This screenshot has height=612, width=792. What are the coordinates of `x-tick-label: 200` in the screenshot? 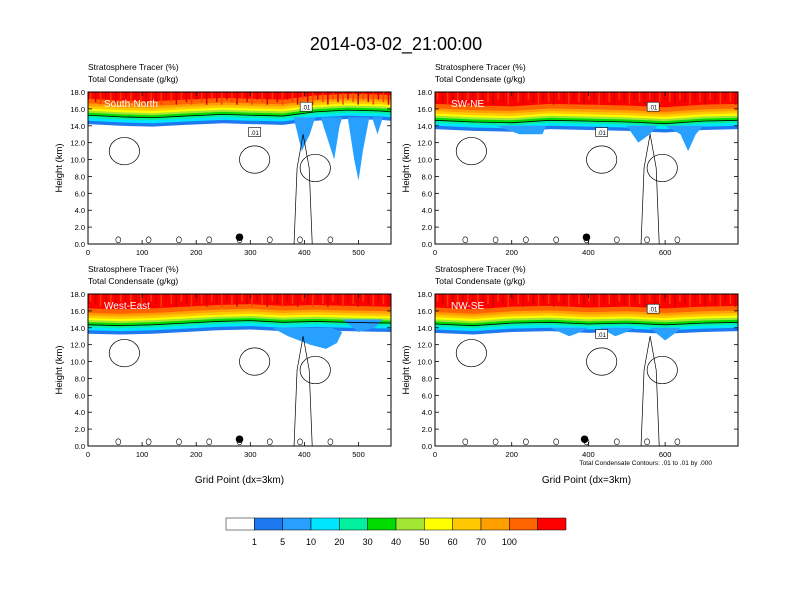 It's located at (196, 454).